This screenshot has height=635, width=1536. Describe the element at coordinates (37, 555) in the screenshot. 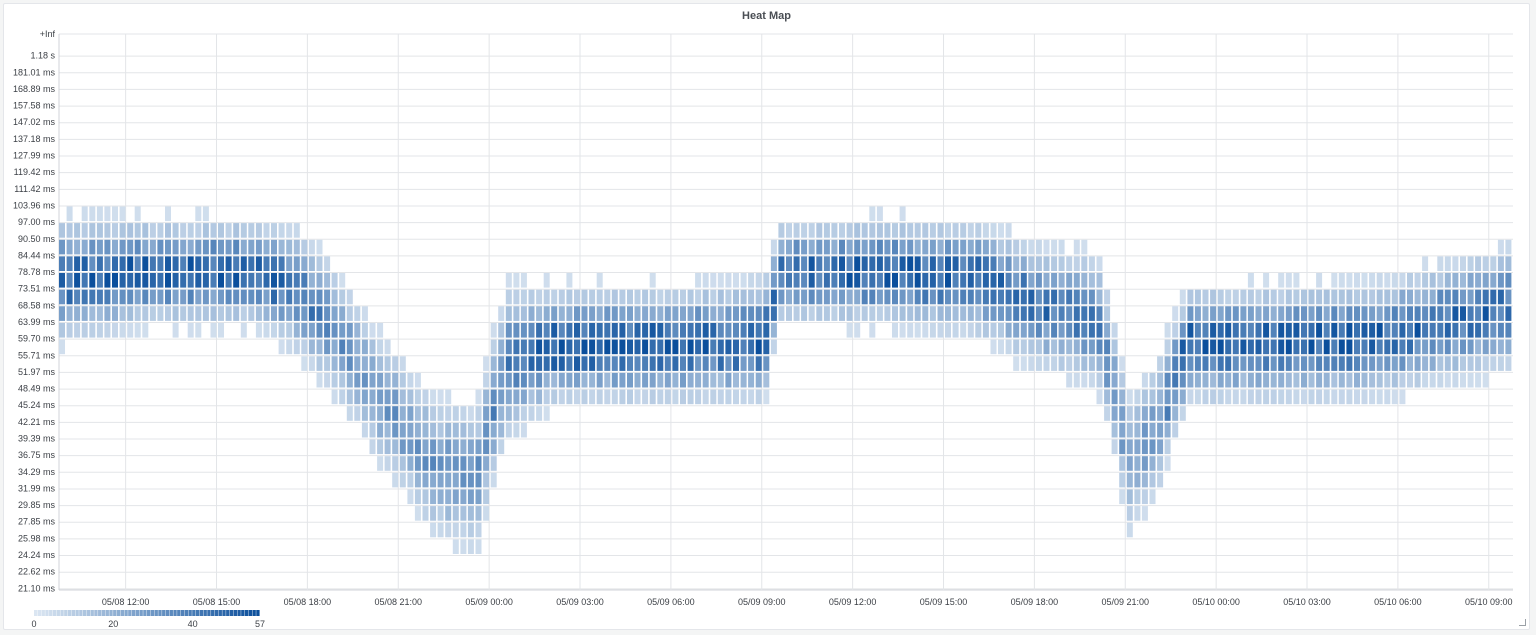

I see `y-tick-label: 24.24 ms` at that location.